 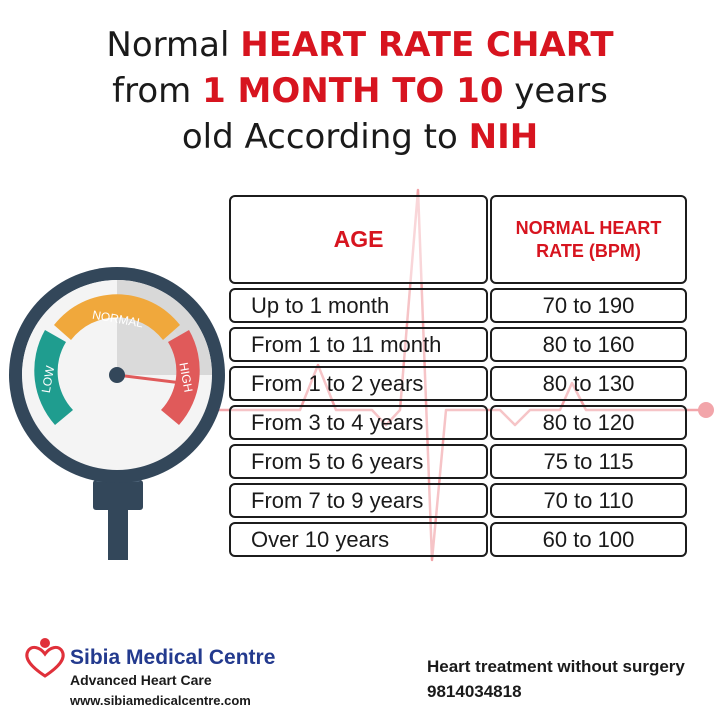 I want to click on title-text: Normal, so click(x=173, y=45).